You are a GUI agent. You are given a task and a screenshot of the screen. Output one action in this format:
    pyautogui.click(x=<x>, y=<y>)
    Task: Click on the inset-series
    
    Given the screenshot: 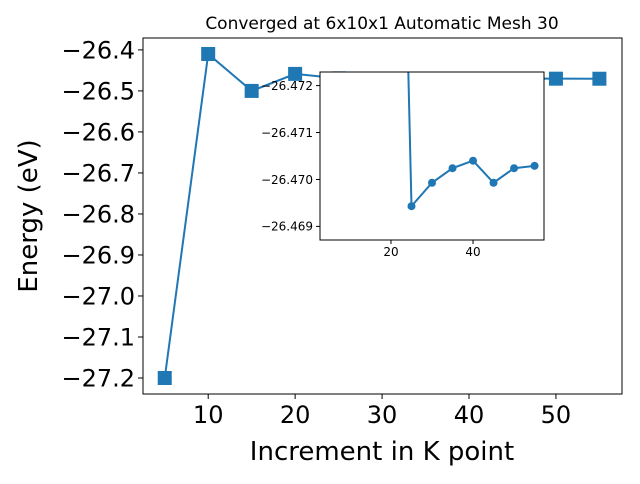 What is the action you would take?
    pyautogui.click(x=473, y=141)
    